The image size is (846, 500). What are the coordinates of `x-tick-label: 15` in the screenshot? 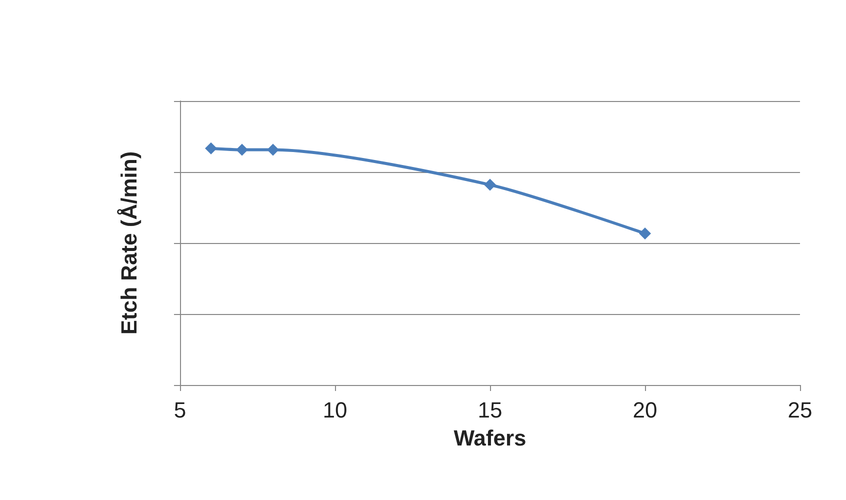 It's located at (490, 410).